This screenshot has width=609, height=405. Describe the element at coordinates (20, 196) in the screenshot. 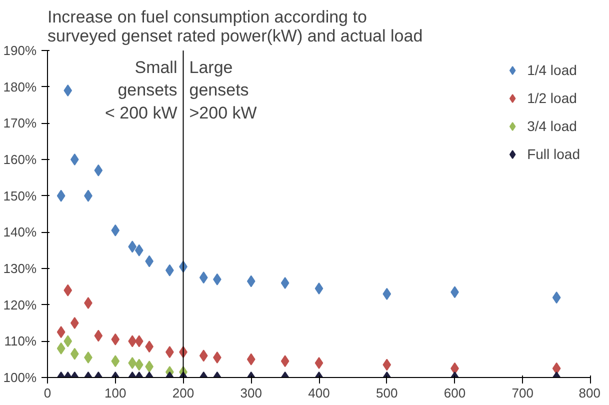

I see `y-tick-label: 150%` at that location.